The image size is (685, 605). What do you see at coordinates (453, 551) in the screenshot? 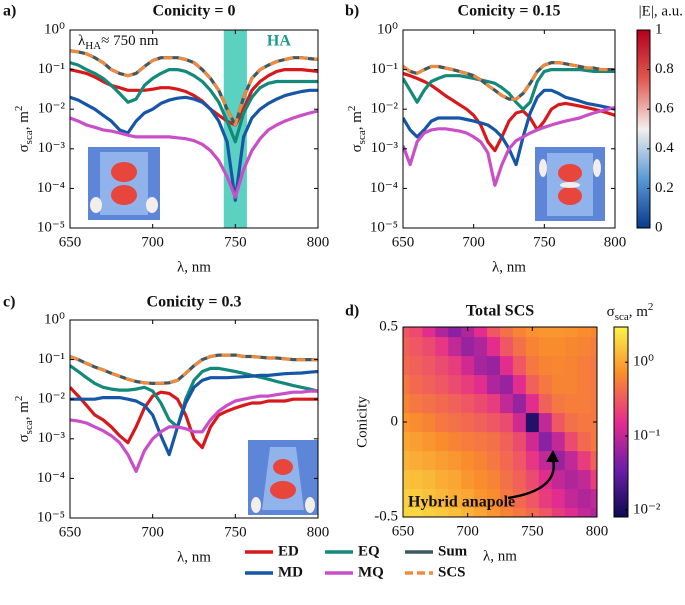
I see `legend-label: Sum` at bounding box center [453, 551].